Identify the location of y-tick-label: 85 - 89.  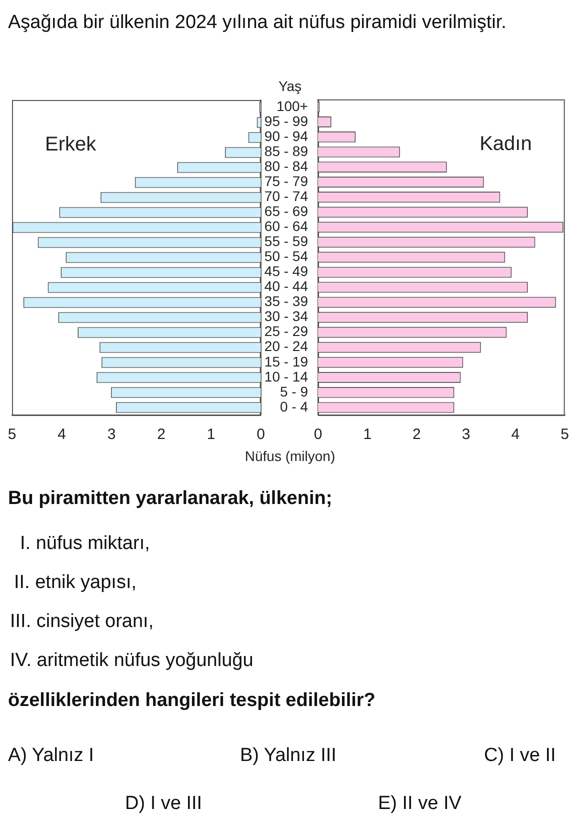
(286, 150).